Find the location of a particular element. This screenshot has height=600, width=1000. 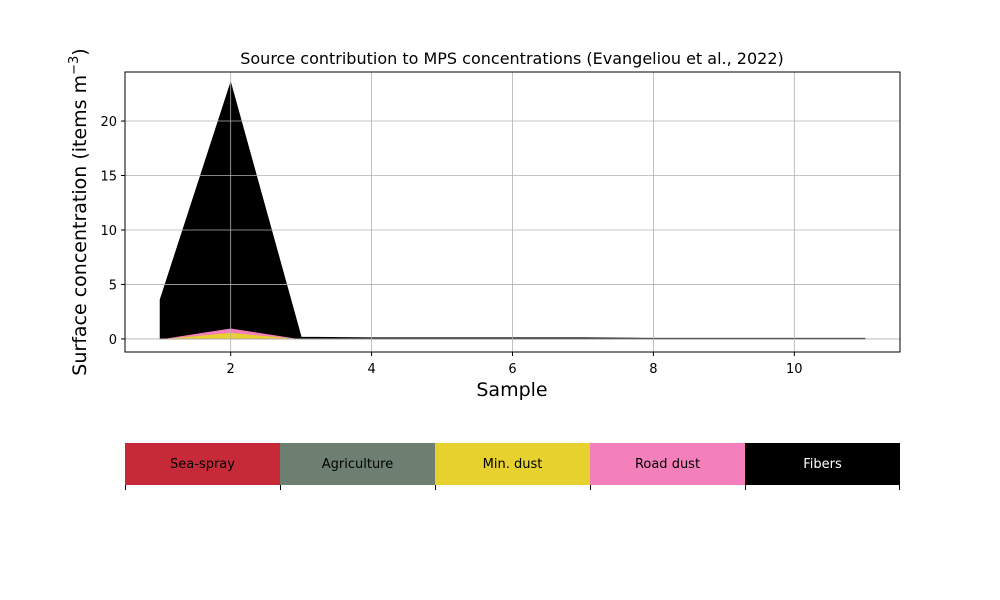

y-axis-label-main: Surface concentration (items m is located at coordinates (80, 225).